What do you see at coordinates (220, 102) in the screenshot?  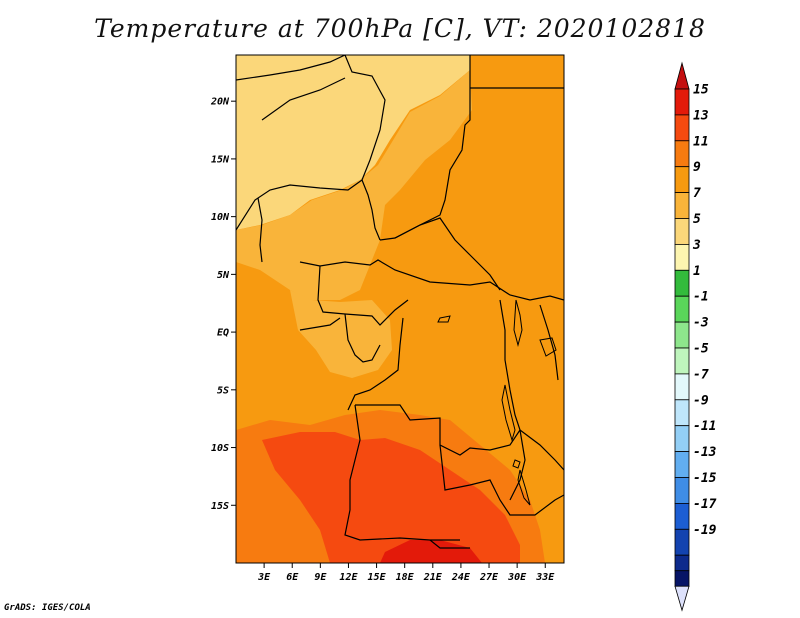 I see `lat-tick-label: 20N` at bounding box center [220, 102].